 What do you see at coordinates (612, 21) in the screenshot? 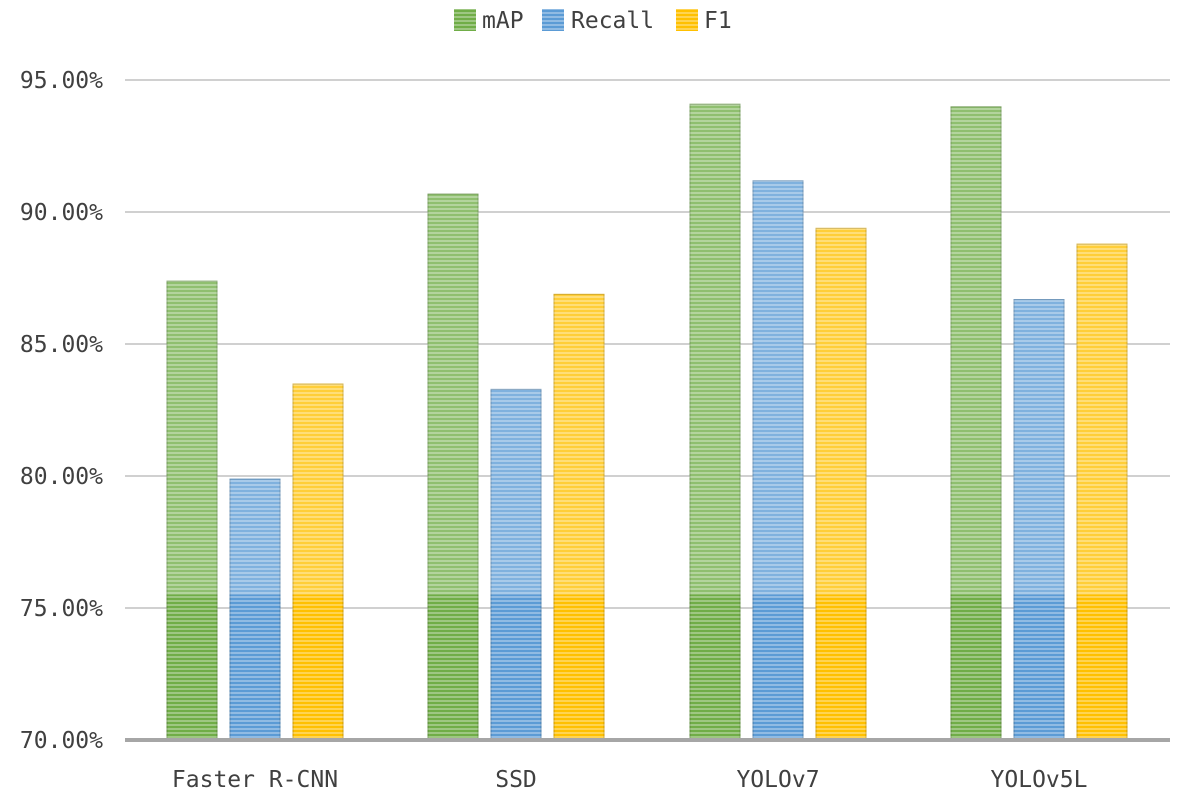
I see `legend-label: Recall` at bounding box center [612, 21].